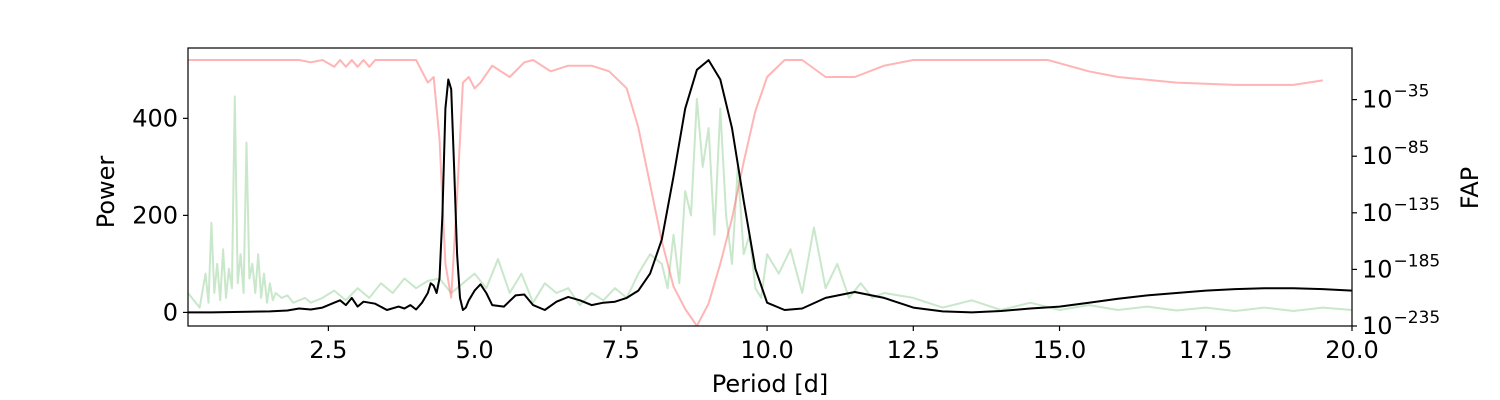 The width and height of the screenshot is (1500, 400). Describe the element at coordinates (106, 192) in the screenshot. I see `y-axis-label: Power` at that location.